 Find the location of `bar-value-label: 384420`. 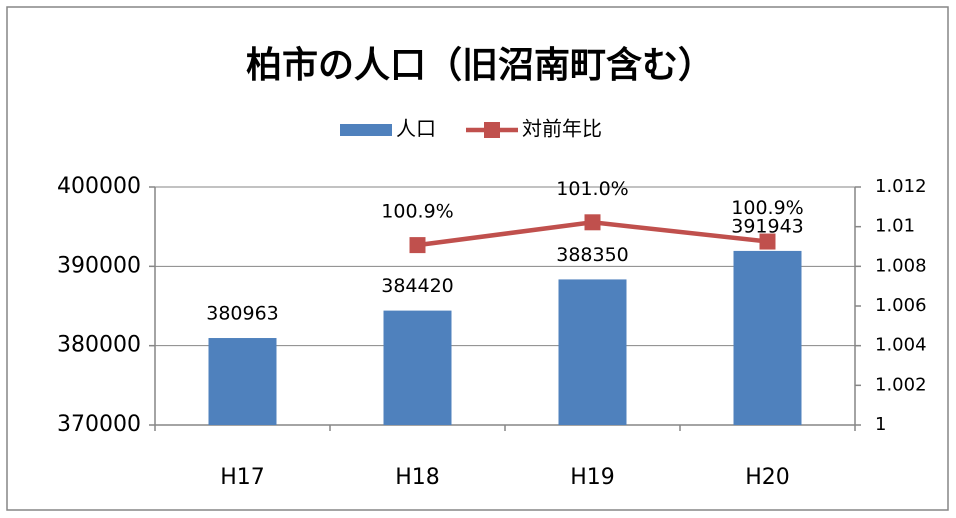

bar-value-label: 384420 is located at coordinates (417, 286).